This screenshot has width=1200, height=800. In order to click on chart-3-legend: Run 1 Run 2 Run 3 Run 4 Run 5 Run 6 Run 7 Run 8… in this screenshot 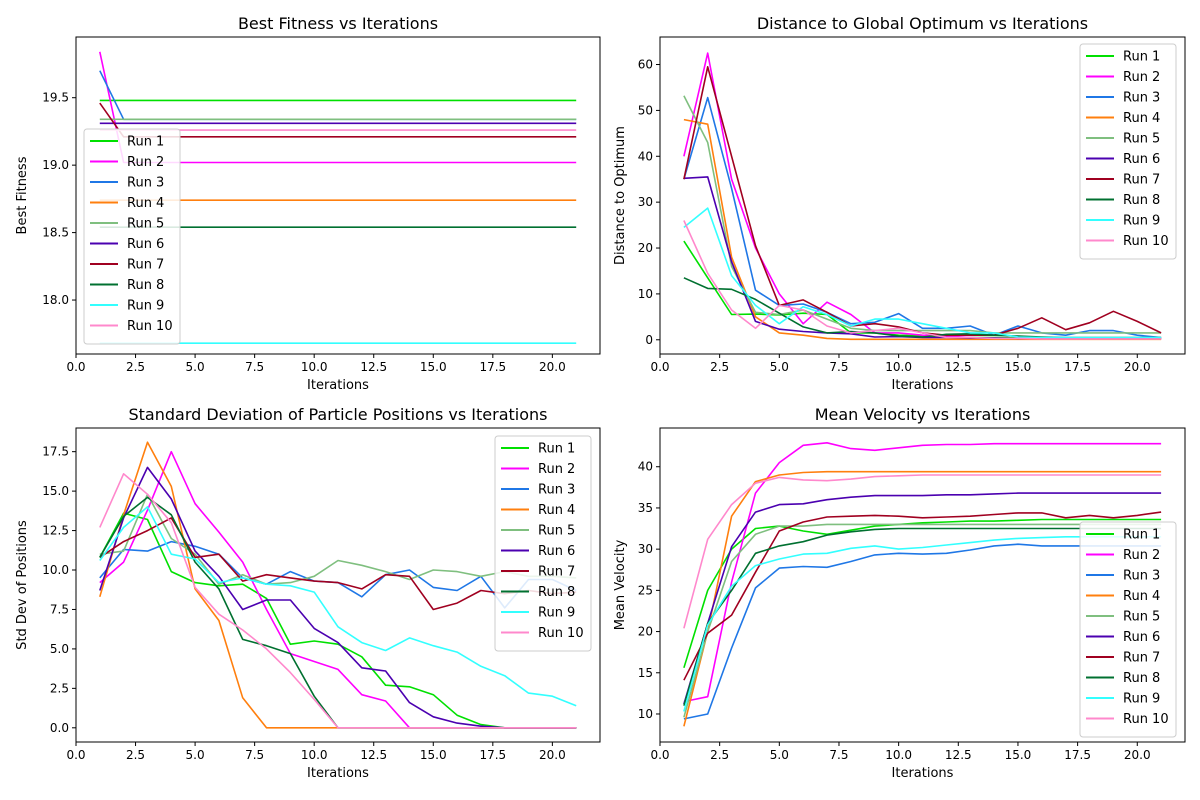, I will do `click(1128, 629)`.